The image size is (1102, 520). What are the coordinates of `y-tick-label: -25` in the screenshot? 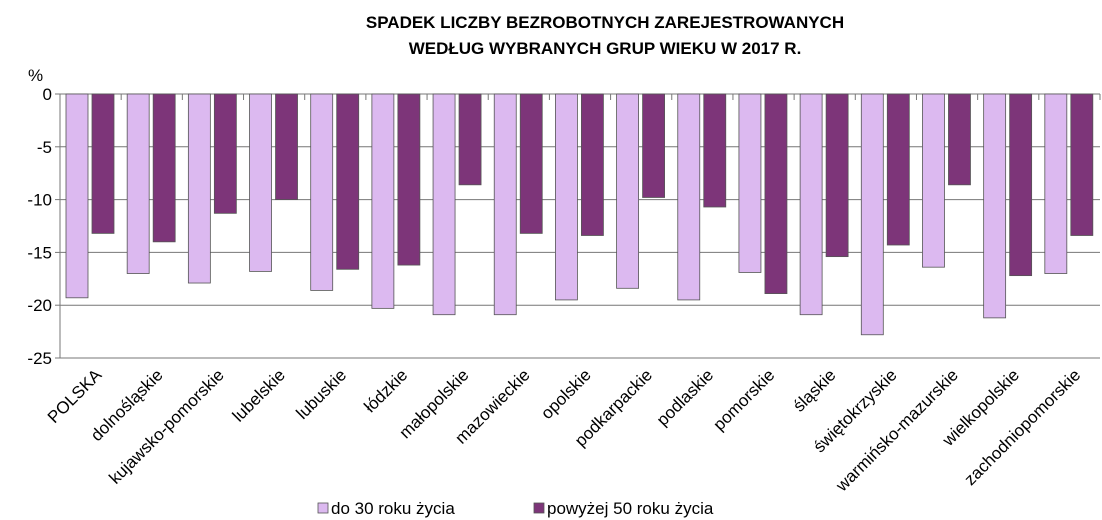 It's located at (39, 358).